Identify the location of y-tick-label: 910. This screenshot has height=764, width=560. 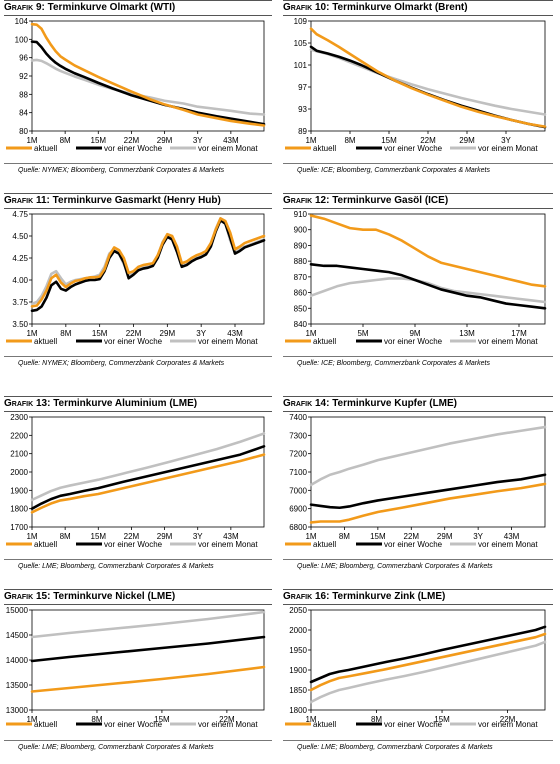
(301, 214).